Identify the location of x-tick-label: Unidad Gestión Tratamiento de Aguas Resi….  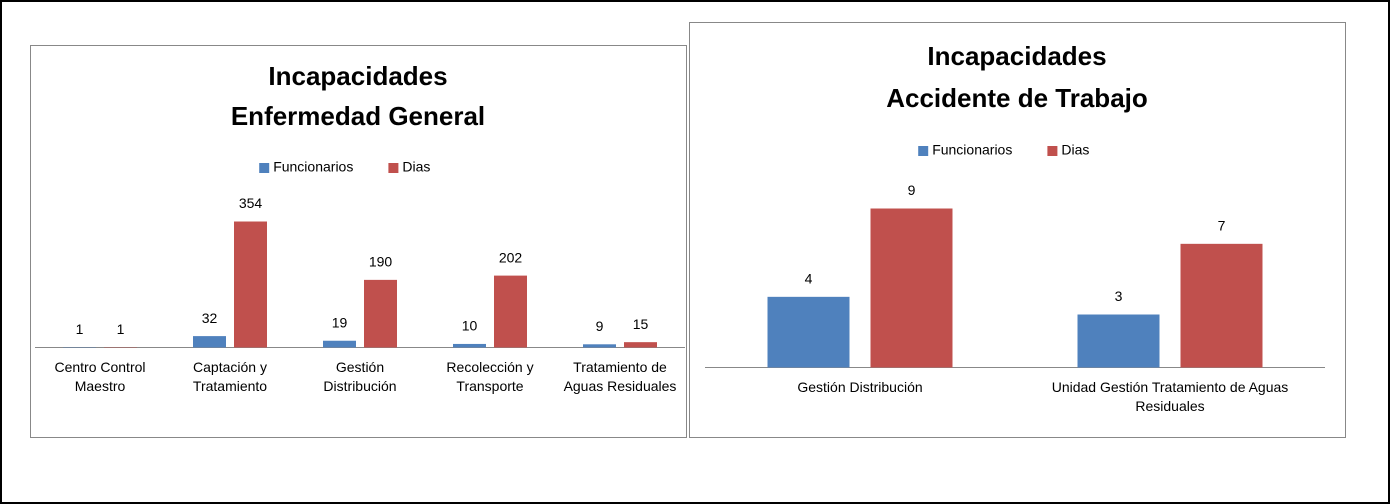
(1170, 396).